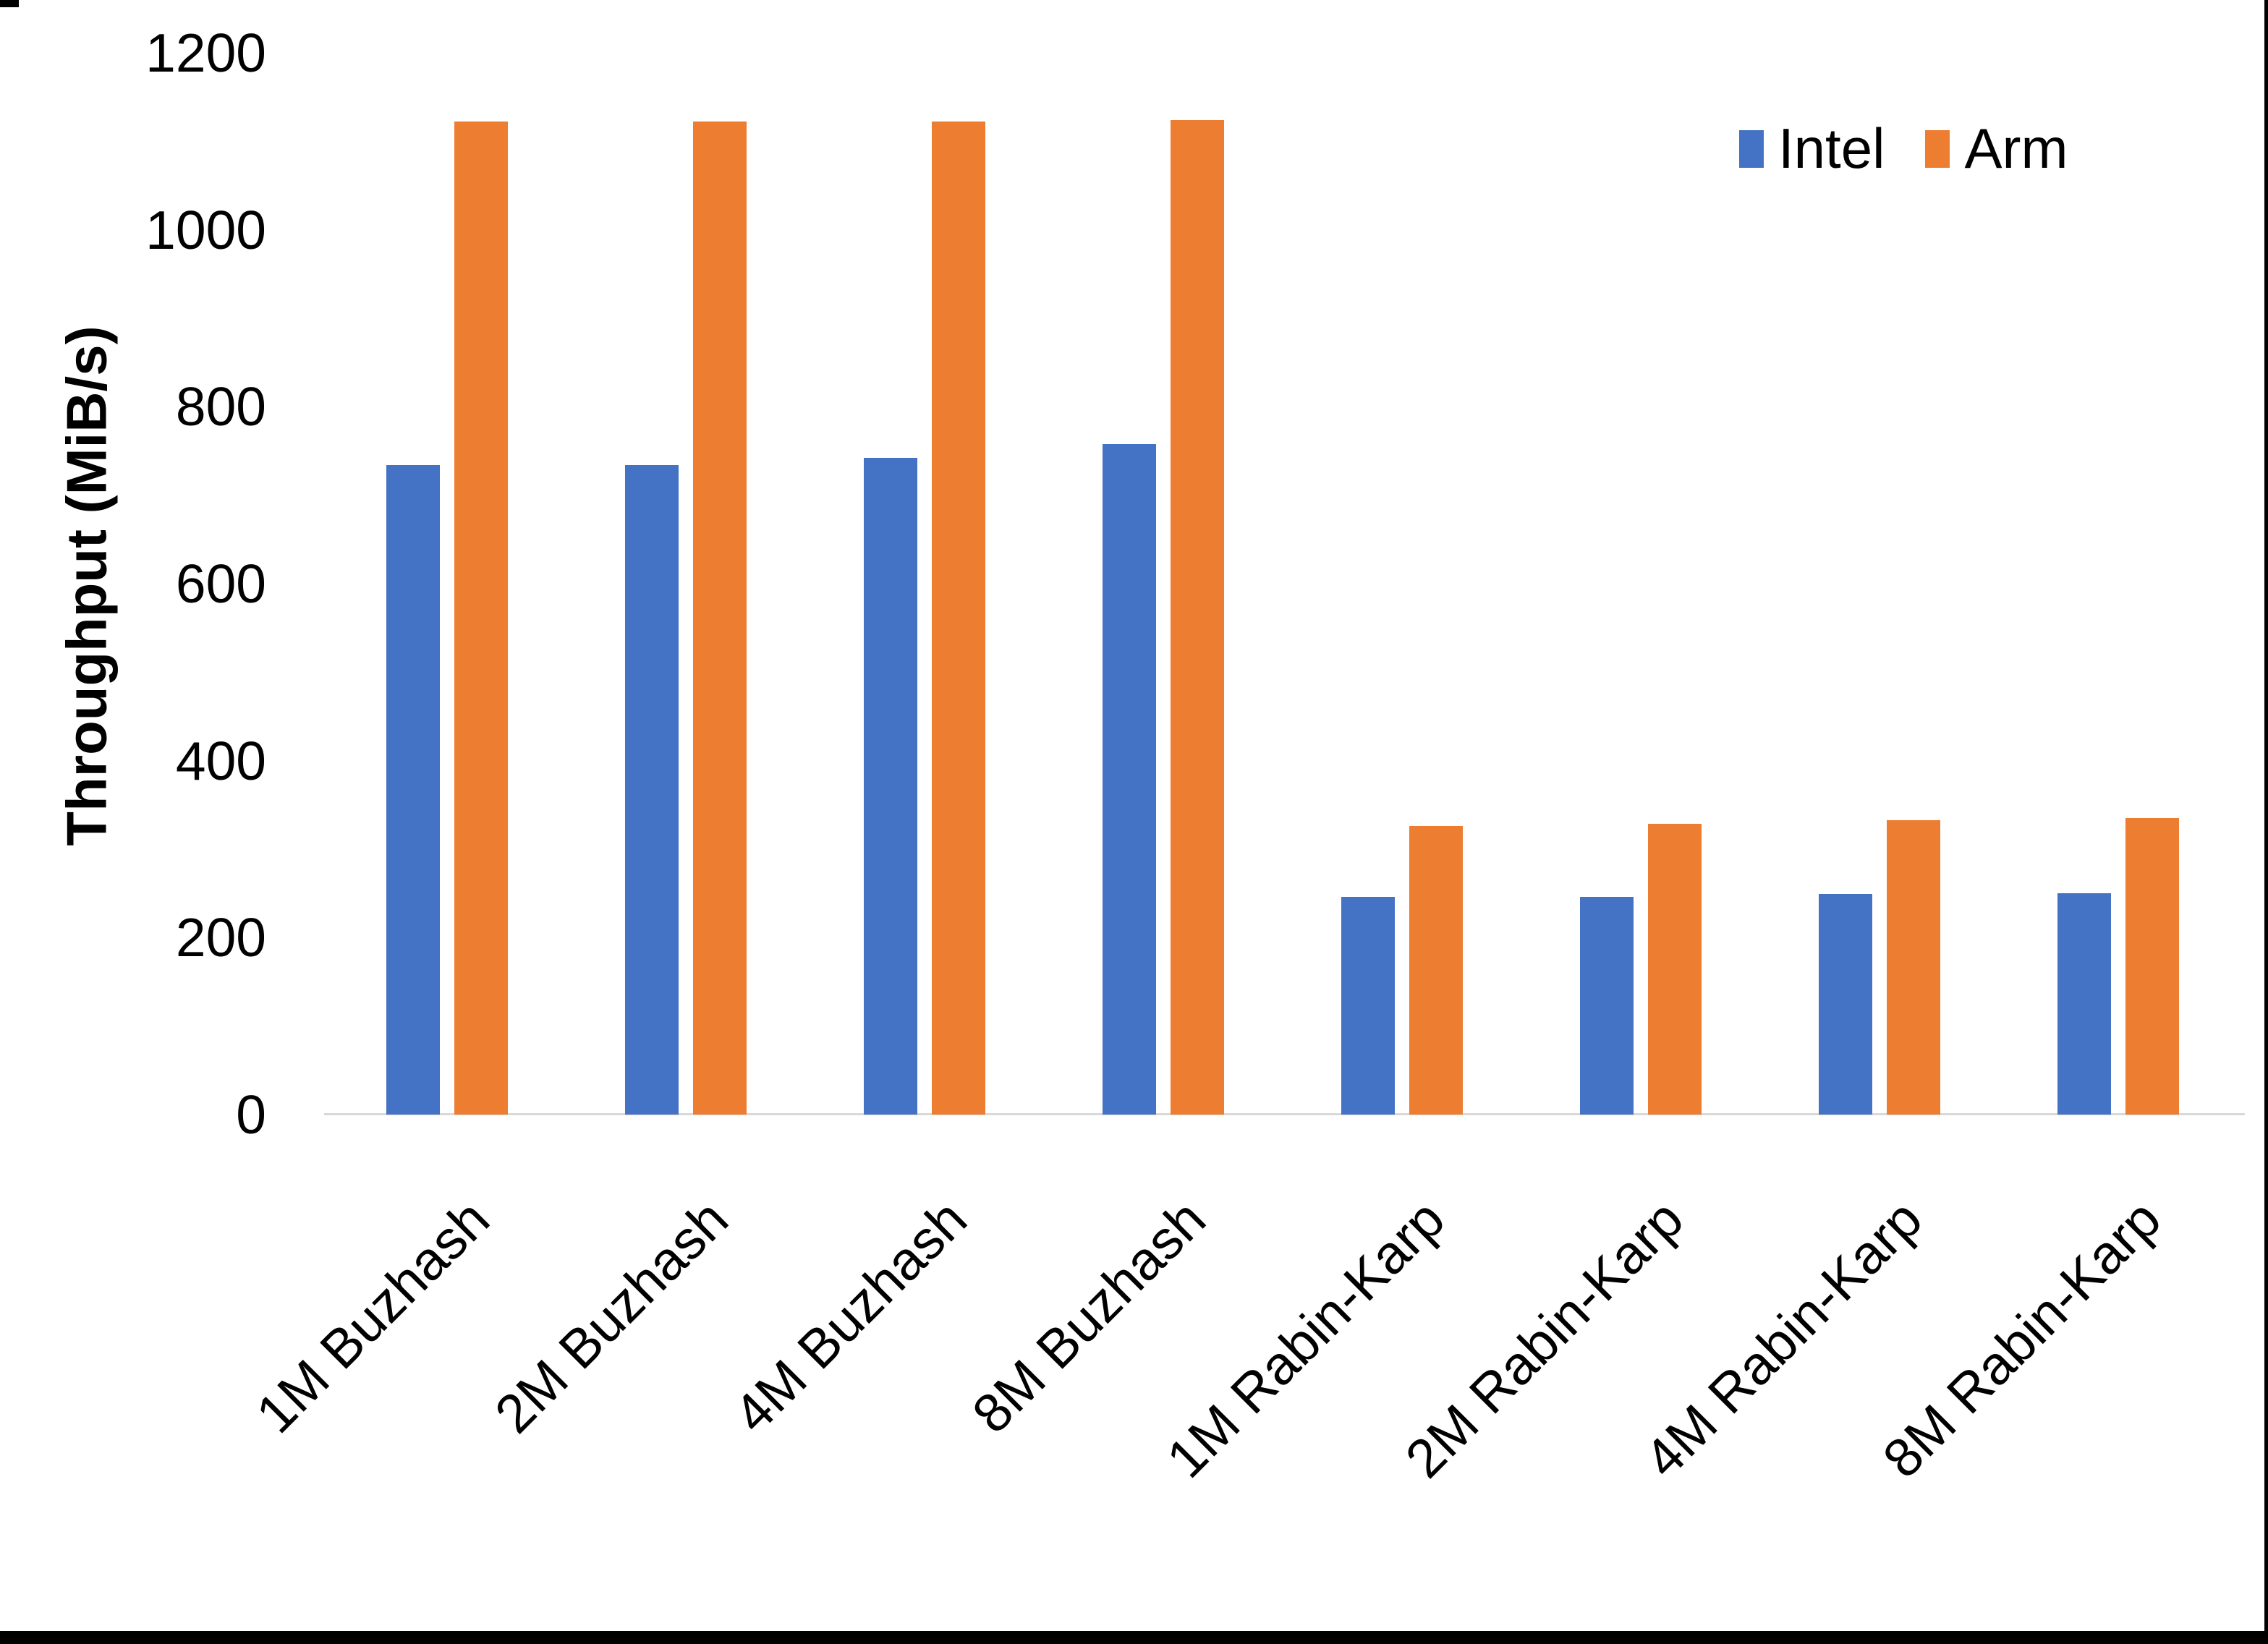 The image size is (2268, 1644). I want to click on x-label-4m-buzhash: 4M Buzhash, so click(850, 1316).